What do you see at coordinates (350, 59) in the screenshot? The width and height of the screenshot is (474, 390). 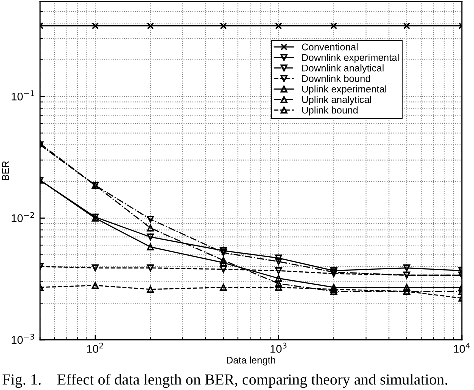 I see `legend-label: Downlink experimental` at bounding box center [350, 59].